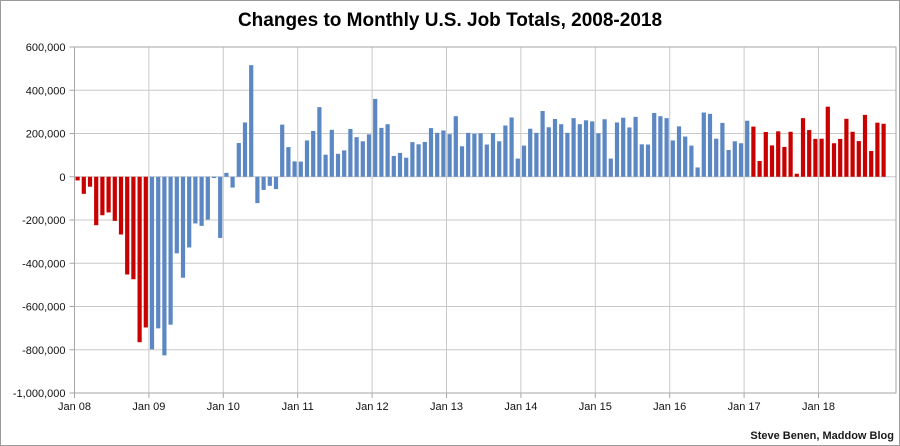 Image resolution: width=900 pixels, height=446 pixels. What do you see at coordinates (669, 407) in the screenshot?
I see `x-axis-label-Jan-16: Jan 16` at bounding box center [669, 407].